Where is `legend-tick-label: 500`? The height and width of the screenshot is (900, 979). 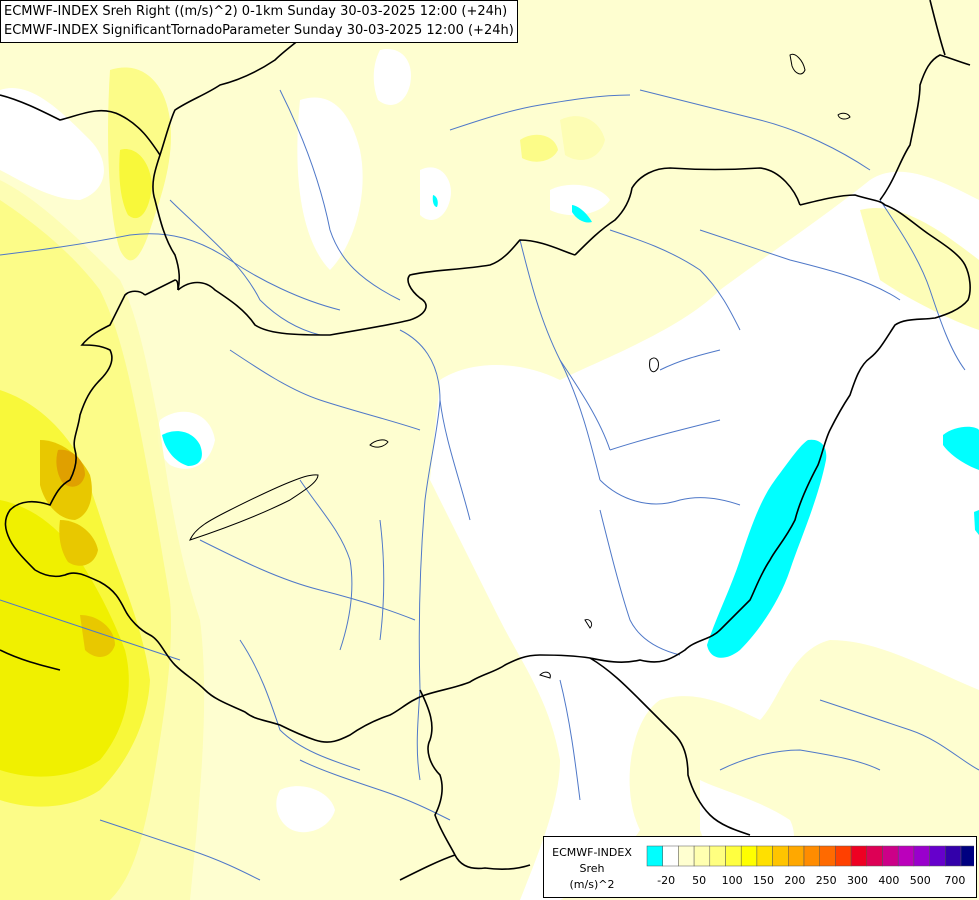
legend-tick-label: 500 is located at coordinates (920, 880).